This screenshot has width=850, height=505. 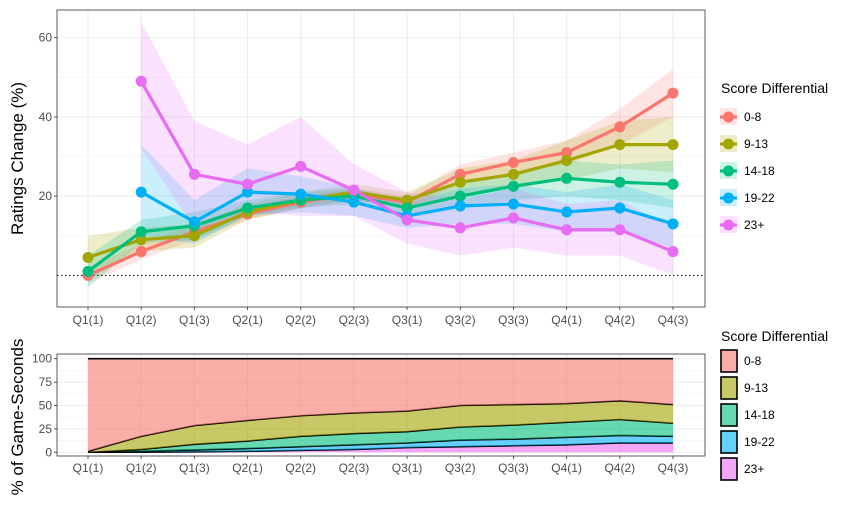 What do you see at coordinates (774, 404) in the screenshot?
I see `bottom-legend: Score Differential 0-8 9-13 14-18 19-22 23+` at bounding box center [774, 404].